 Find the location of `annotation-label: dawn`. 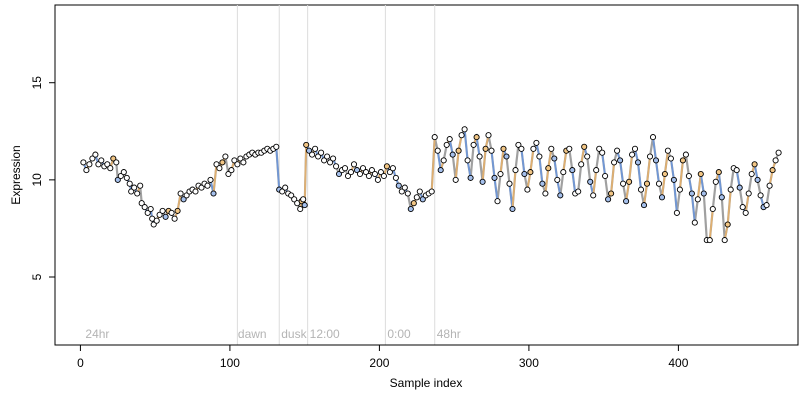

annotation-label: dawn is located at coordinates (252, 334).